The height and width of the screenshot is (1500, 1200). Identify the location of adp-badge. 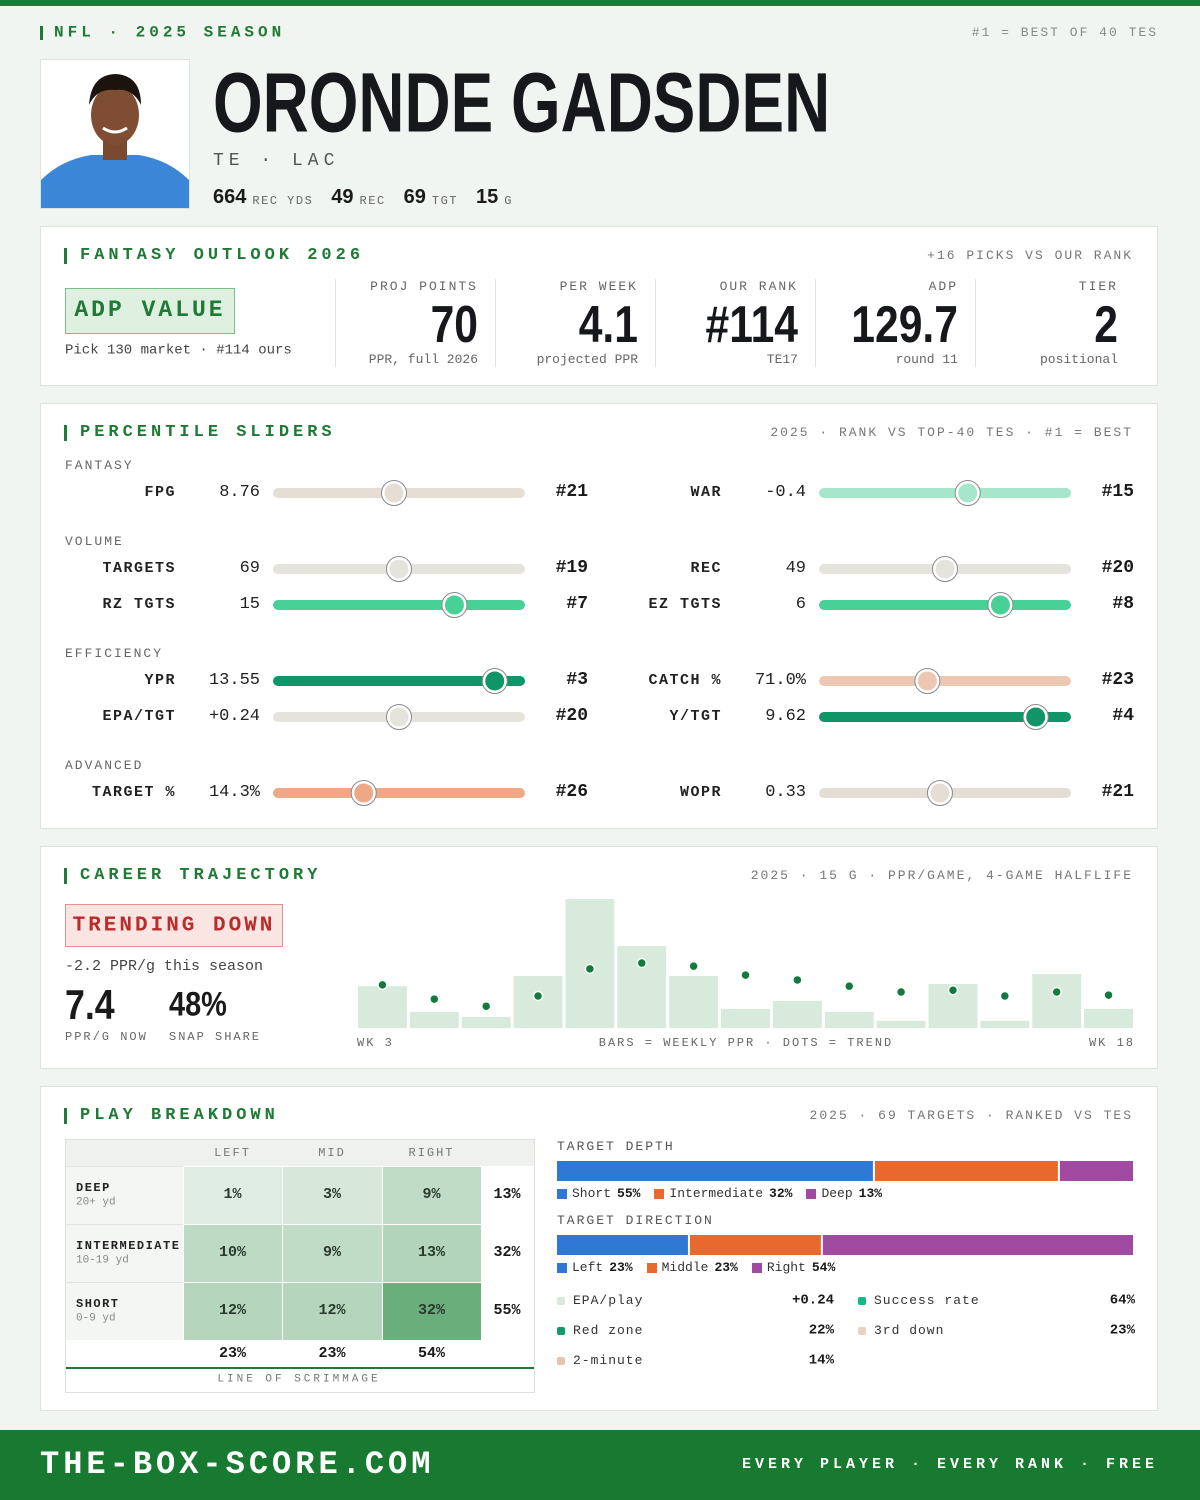
(150, 311).